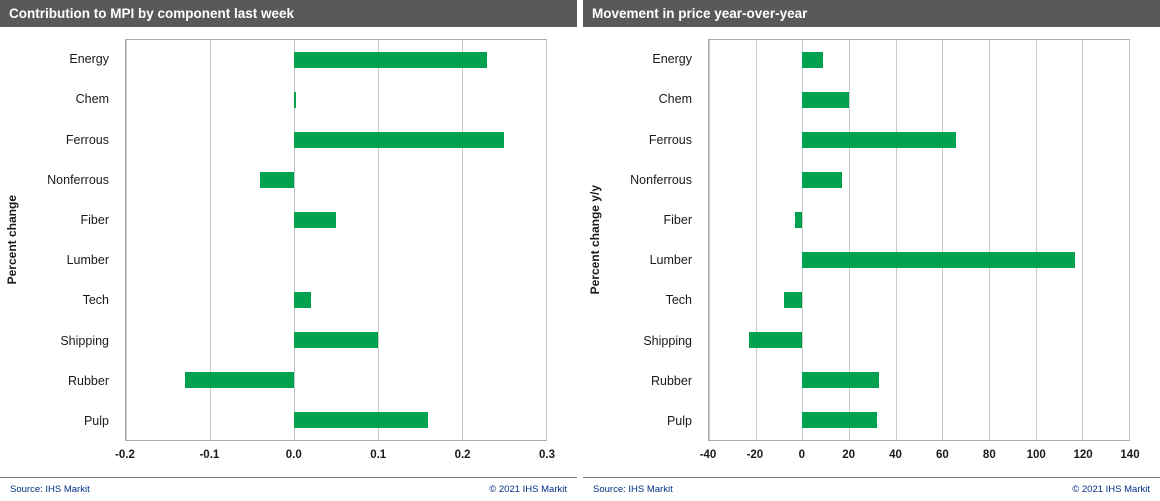  What do you see at coordinates (293, 455) in the screenshot?
I see `x-tick-label: 0.0` at bounding box center [293, 455].